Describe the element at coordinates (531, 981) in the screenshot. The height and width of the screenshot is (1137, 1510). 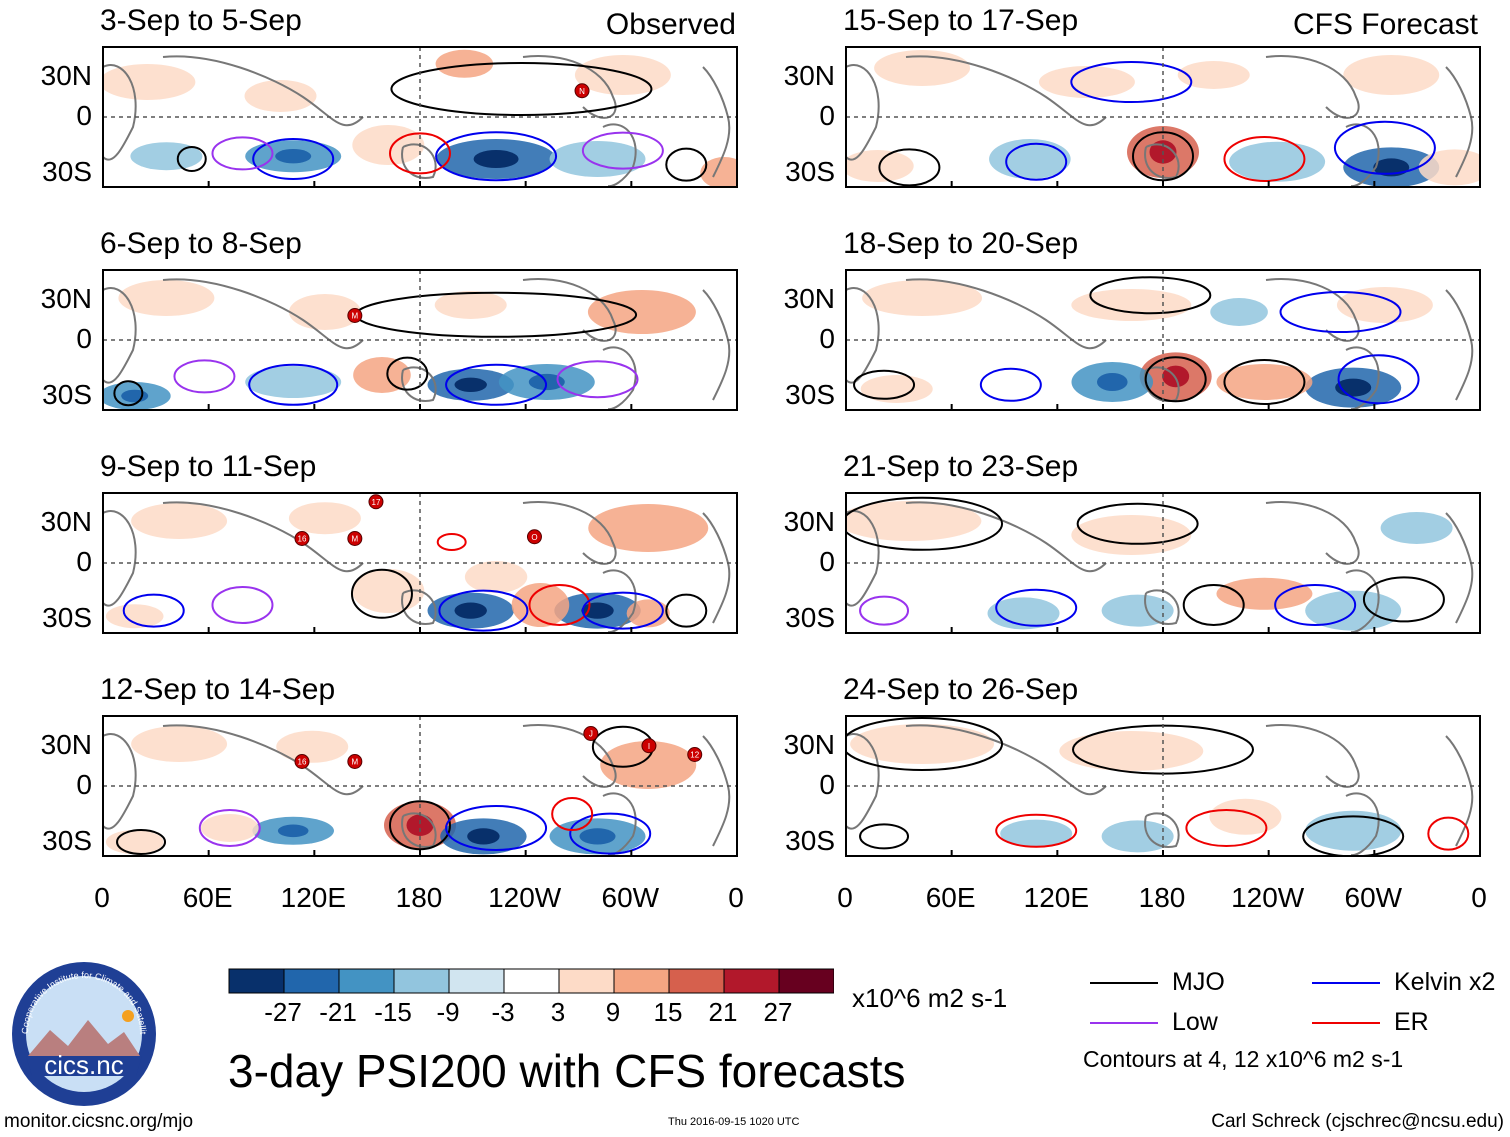
I see `colorbar` at that location.